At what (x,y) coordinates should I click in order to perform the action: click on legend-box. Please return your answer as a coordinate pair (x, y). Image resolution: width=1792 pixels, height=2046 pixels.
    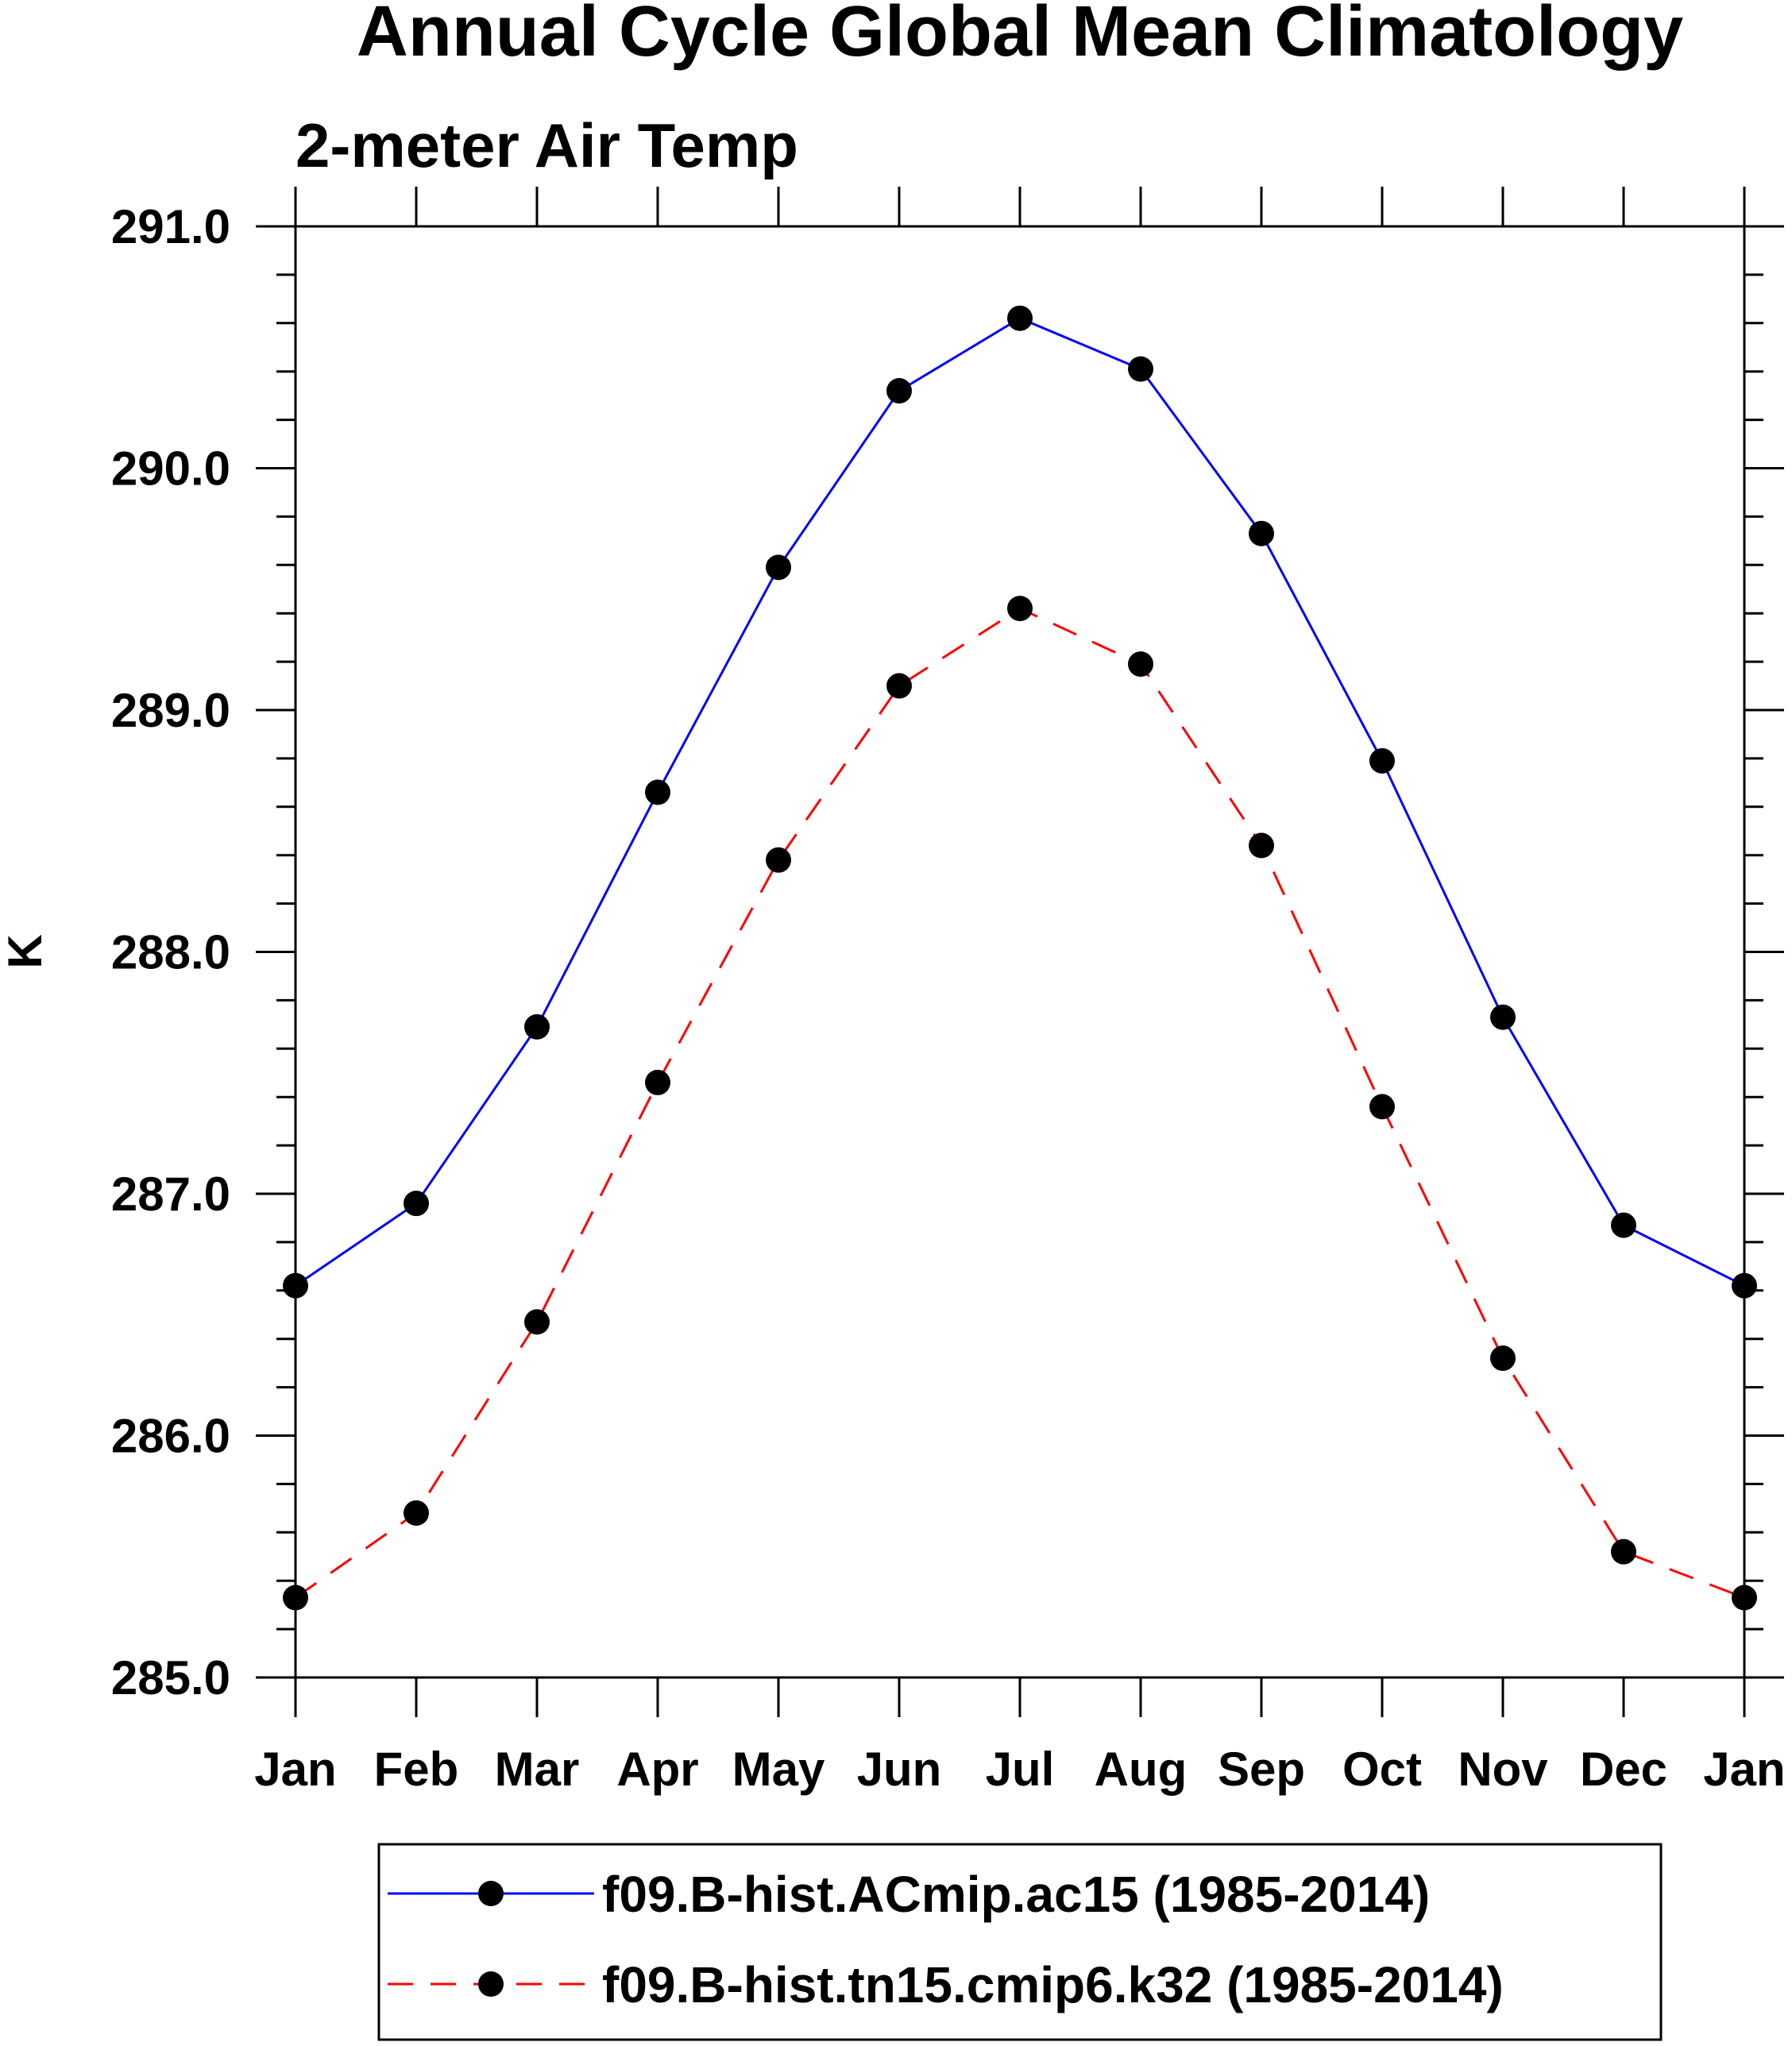
    Looking at the image, I should click on (1020, 1942).